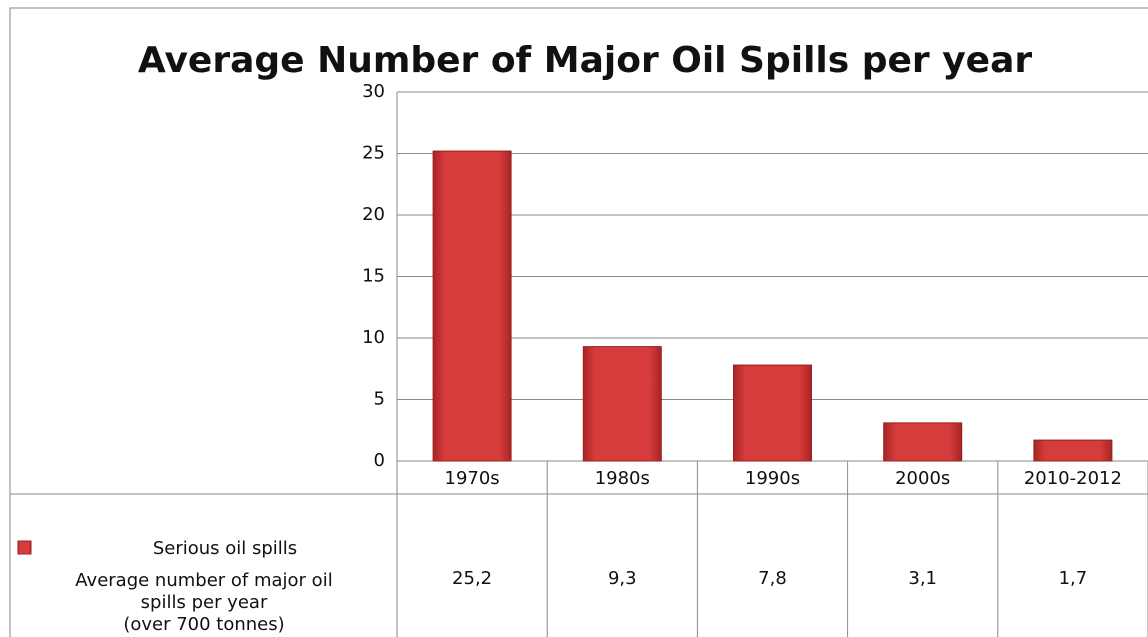  Describe the element at coordinates (203, 624) in the screenshot. I see `table-row-label: (over 700 tonnes)` at that location.